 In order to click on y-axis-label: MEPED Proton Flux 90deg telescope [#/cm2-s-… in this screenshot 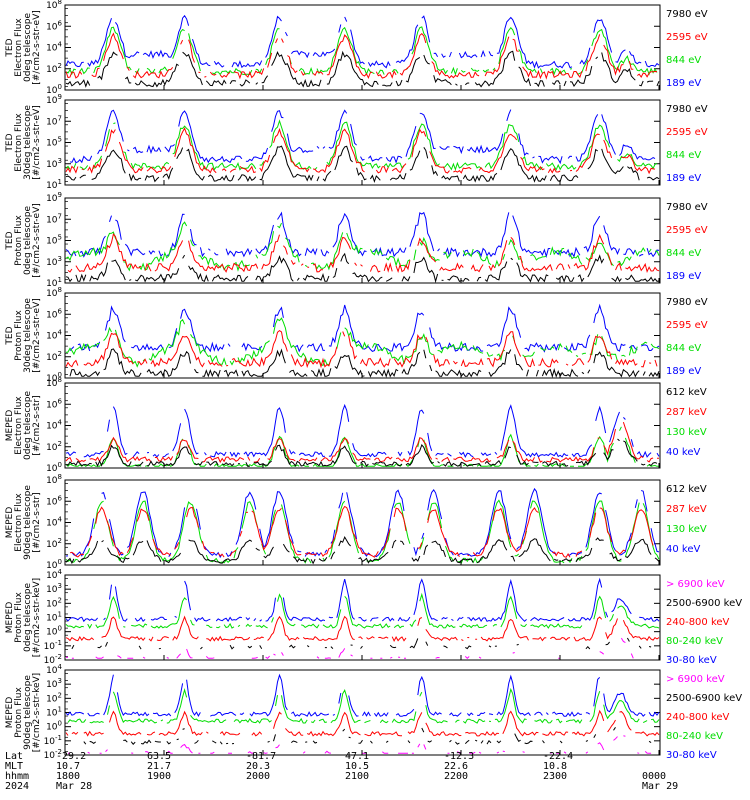, I will do `click(23, 712)`.